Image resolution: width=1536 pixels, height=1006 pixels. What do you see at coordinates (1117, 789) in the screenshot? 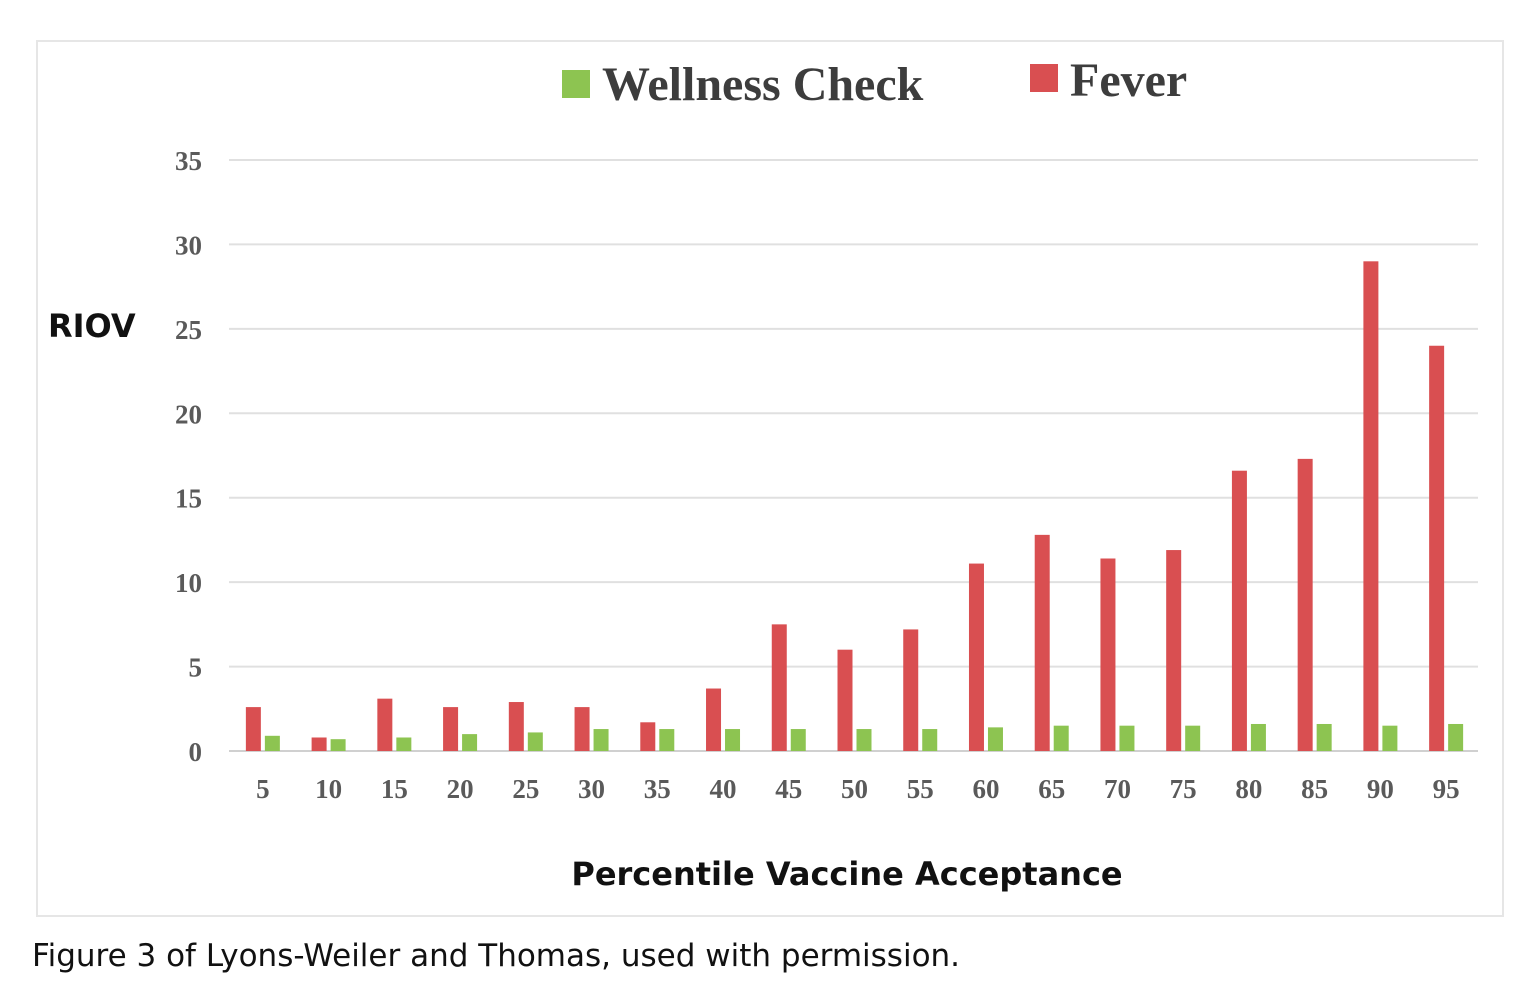
I see `x-tick-label: 70` at bounding box center [1117, 789].